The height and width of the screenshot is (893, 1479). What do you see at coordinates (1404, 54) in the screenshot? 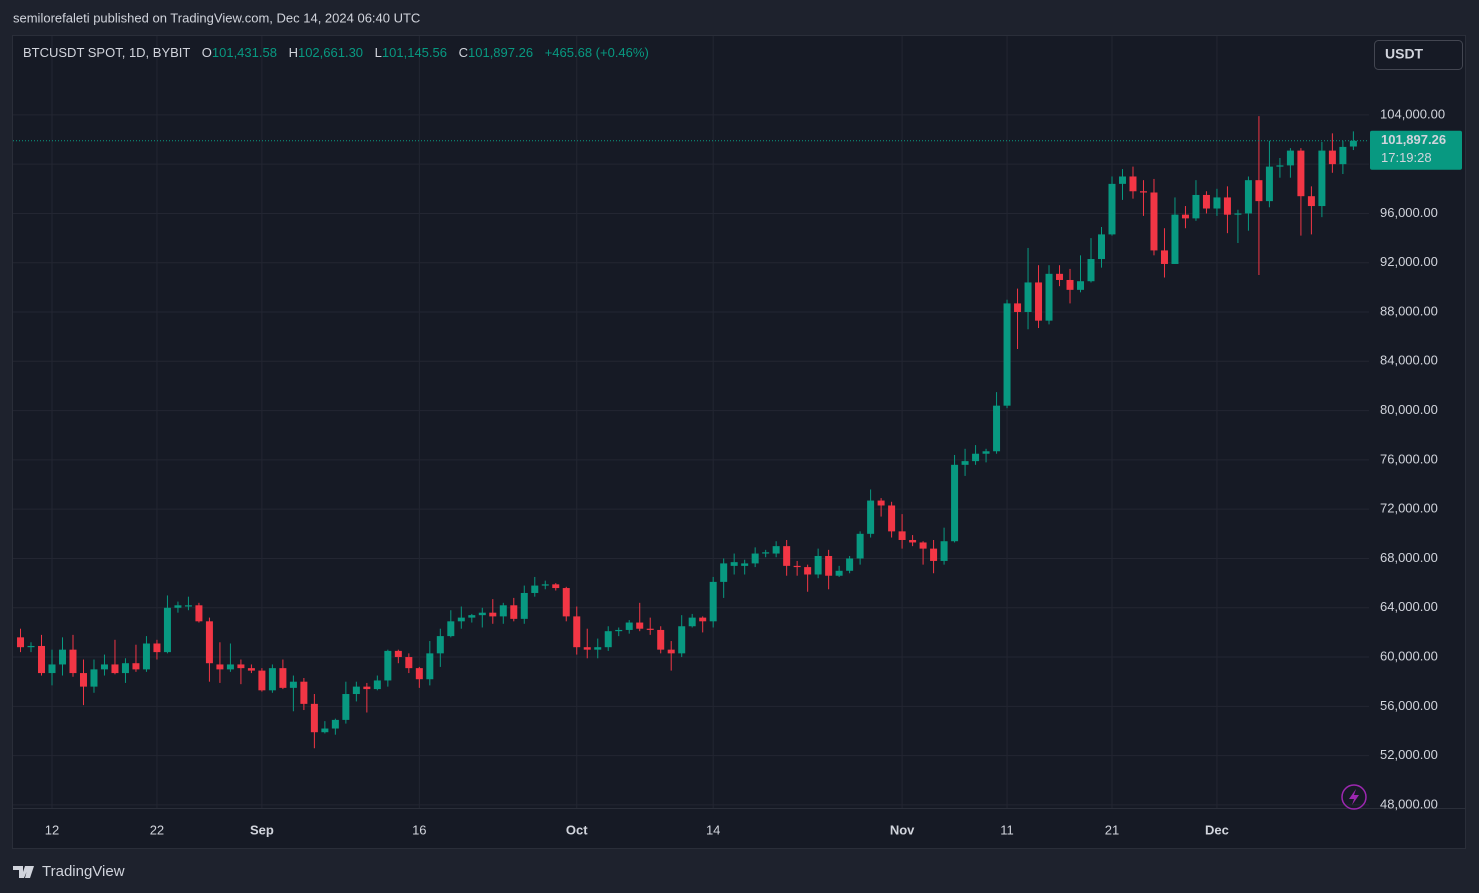
I see `currency-button-text: USDT` at bounding box center [1404, 54].